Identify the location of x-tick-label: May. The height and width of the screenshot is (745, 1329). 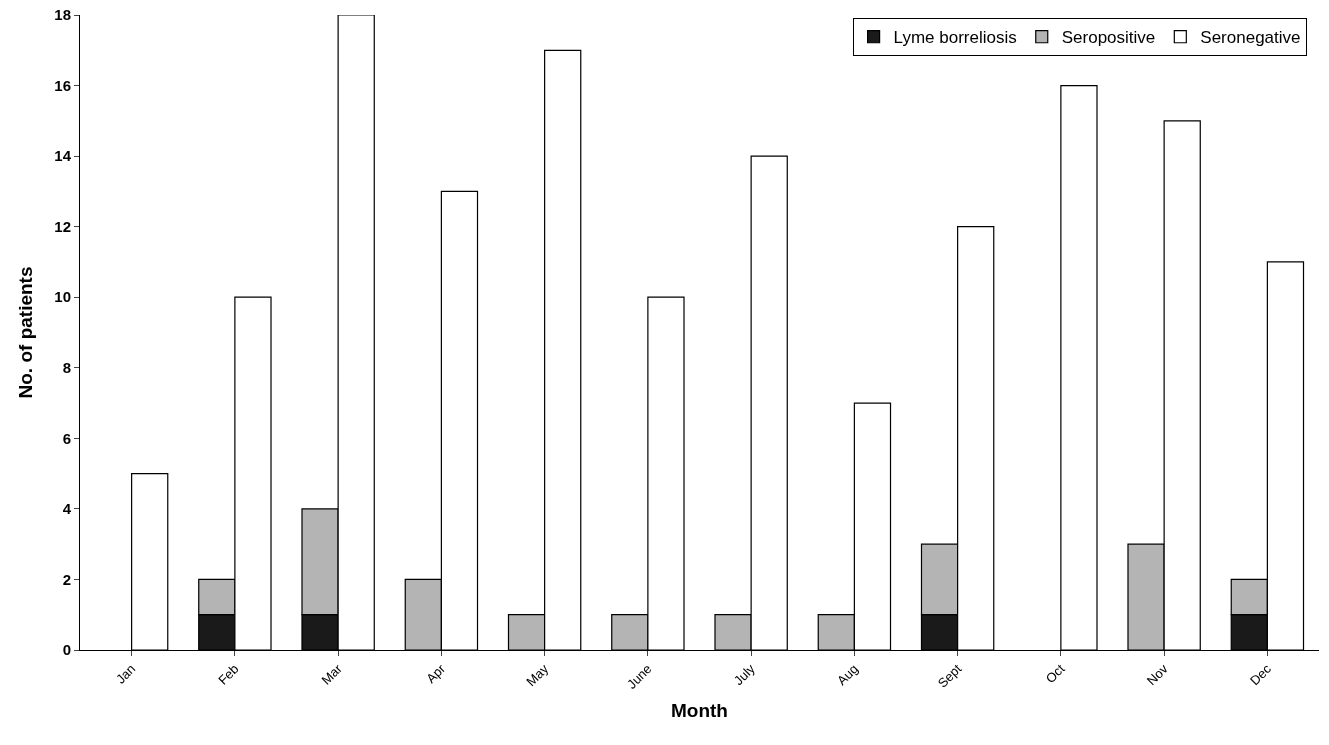
(537, 675).